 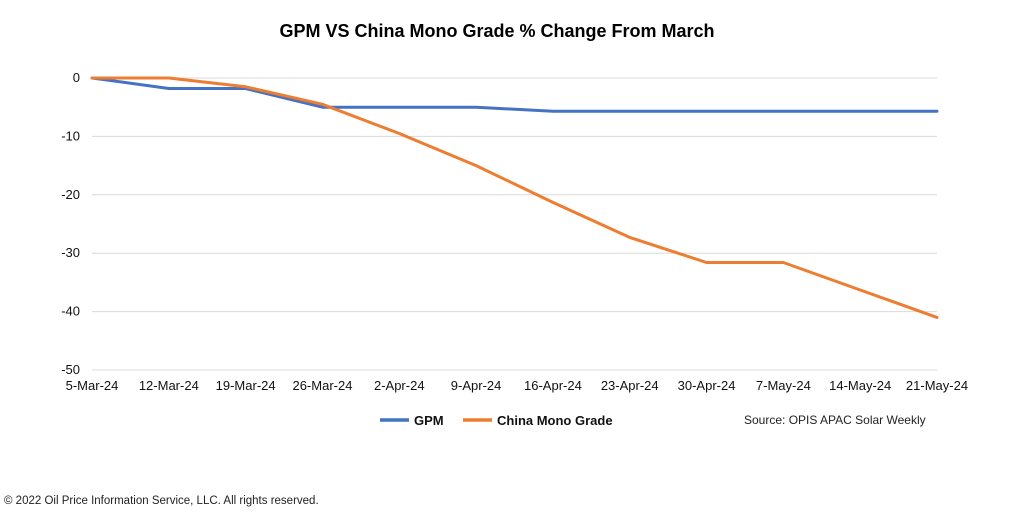 What do you see at coordinates (76, 77) in the screenshot?
I see `y-tick-label: 0` at bounding box center [76, 77].